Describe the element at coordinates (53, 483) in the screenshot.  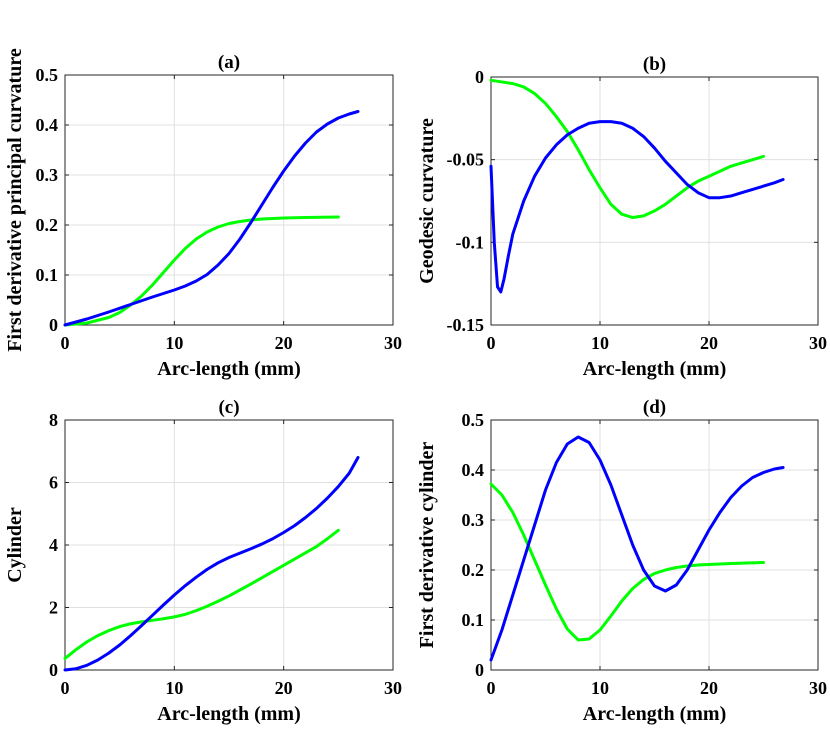
I see `y-tick-label: 6` at that location.